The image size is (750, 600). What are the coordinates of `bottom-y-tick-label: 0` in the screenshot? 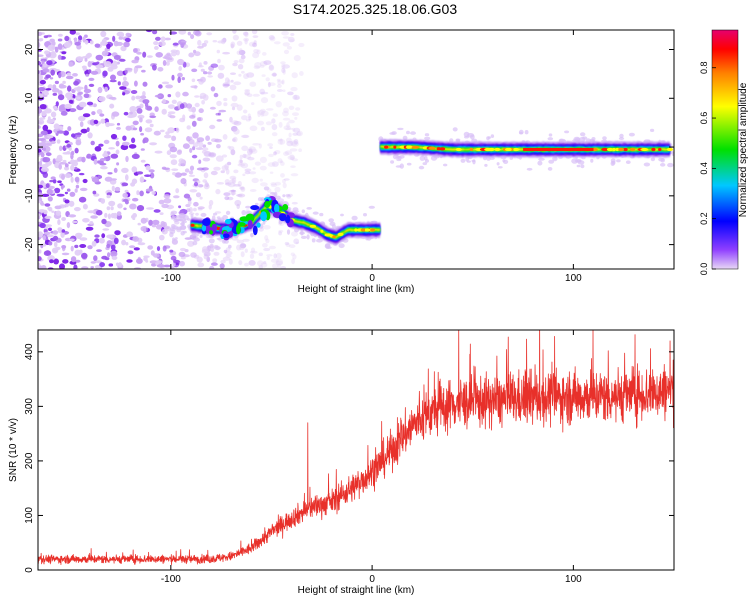 It's located at (29, 570).